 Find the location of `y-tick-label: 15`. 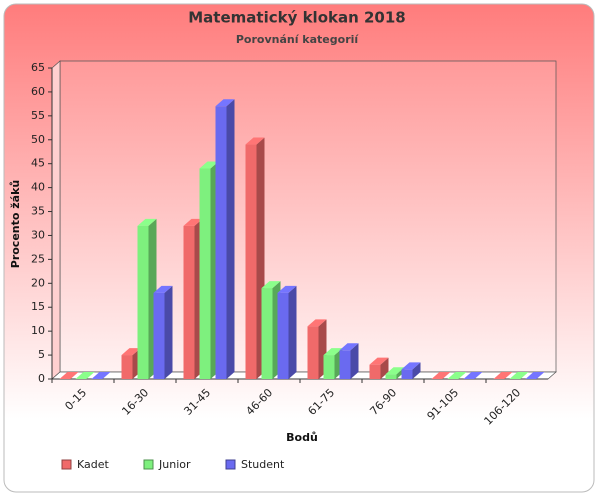

y-tick-label: 15 is located at coordinates (38, 306).